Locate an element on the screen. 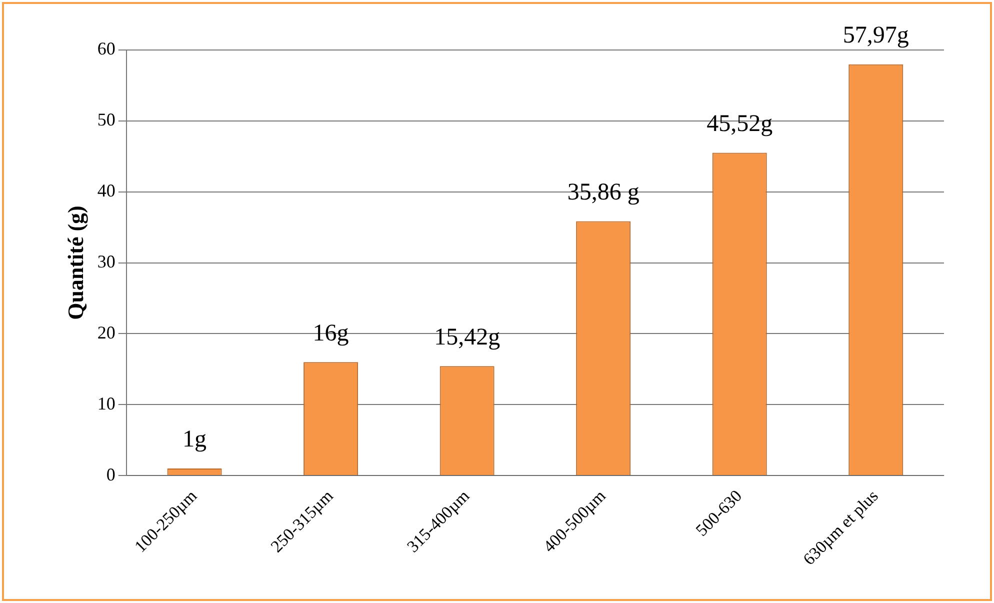 This screenshot has height=603, width=994. y-axis-title: Quantité (g) is located at coordinates (75, 263).